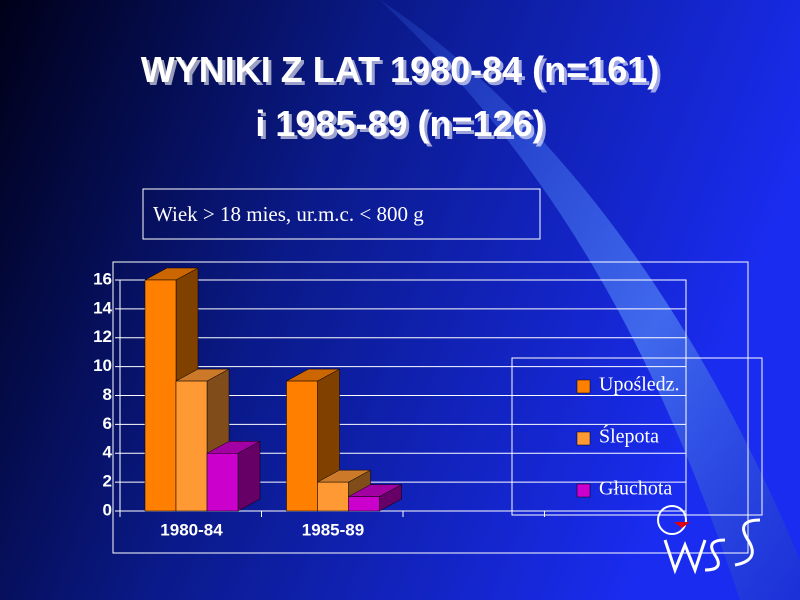  What do you see at coordinates (639, 385) in the screenshot?
I see `legend-label: Upośledz.` at bounding box center [639, 385].